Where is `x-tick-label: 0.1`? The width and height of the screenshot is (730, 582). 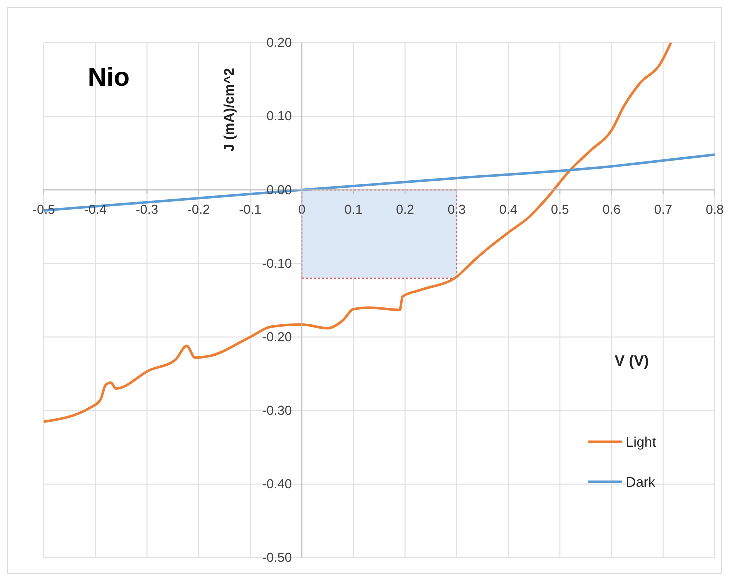 x-tick-label: 0.1 is located at coordinates (353, 210).